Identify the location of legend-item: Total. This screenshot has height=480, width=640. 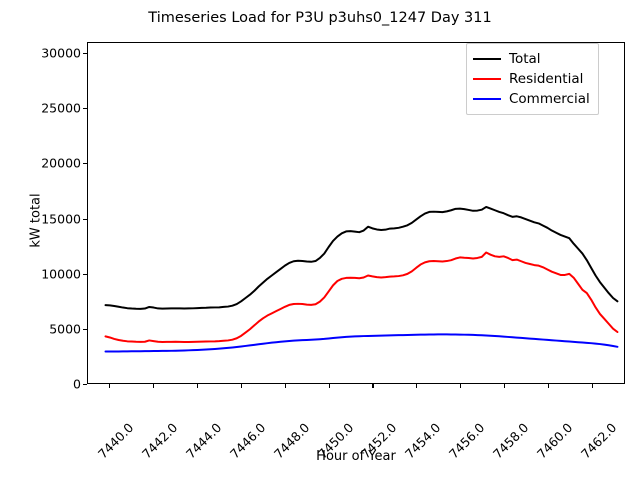
(531, 59).